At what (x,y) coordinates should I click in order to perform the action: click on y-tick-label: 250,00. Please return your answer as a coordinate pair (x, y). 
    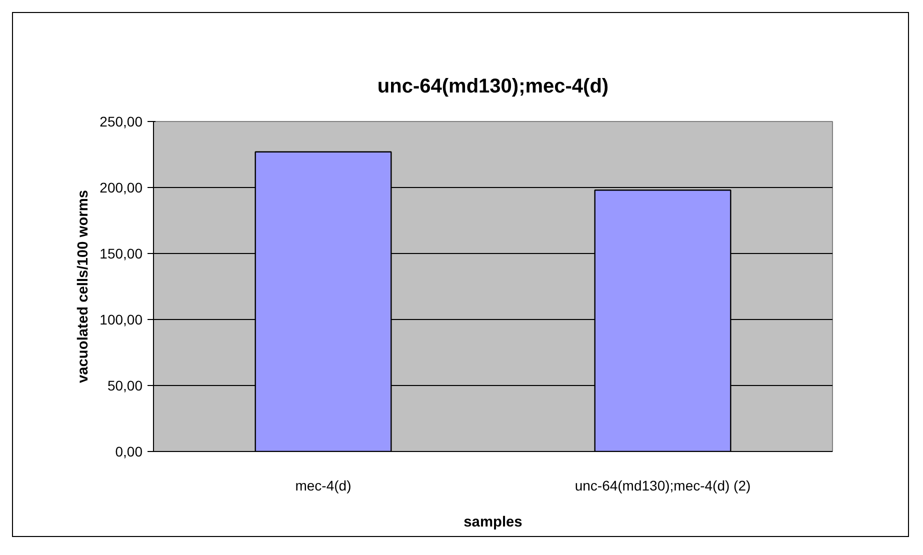
    Looking at the image, I should click on (121, 122).